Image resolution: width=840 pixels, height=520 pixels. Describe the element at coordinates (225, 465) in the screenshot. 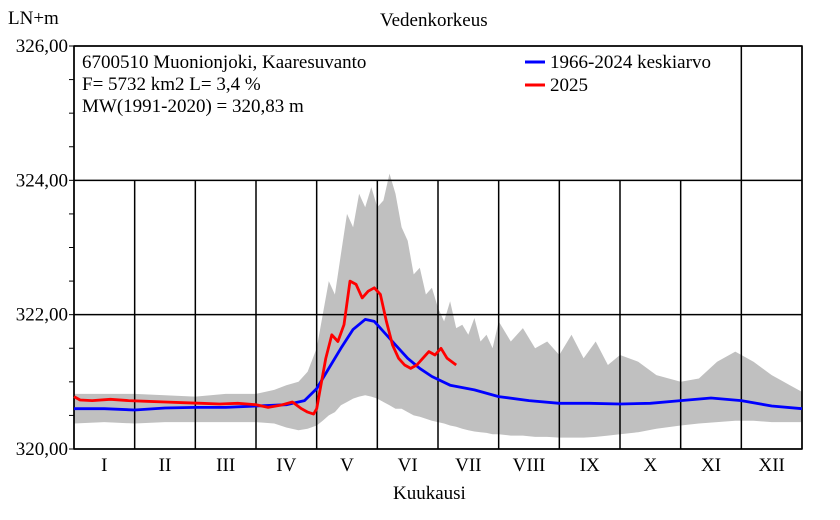

I see `month-label: III` at that location.